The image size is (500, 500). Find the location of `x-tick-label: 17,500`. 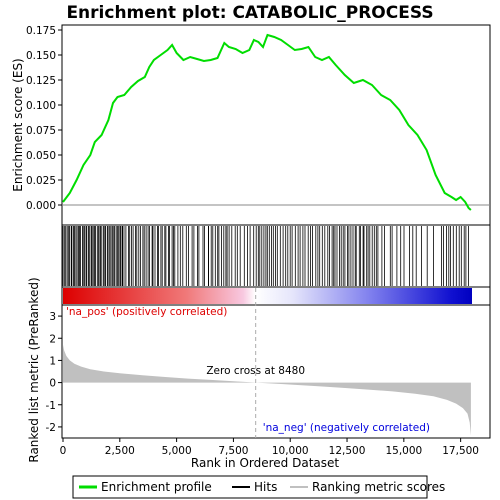

x-tick-label: 17,500 is located at coordinates (460, 451).